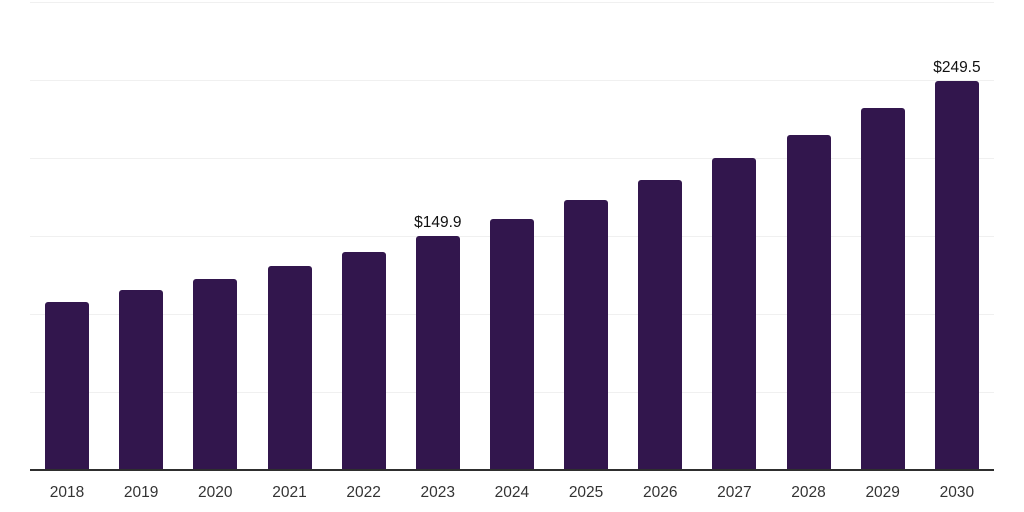  I want to click on bar-2028, so click(808, 302).